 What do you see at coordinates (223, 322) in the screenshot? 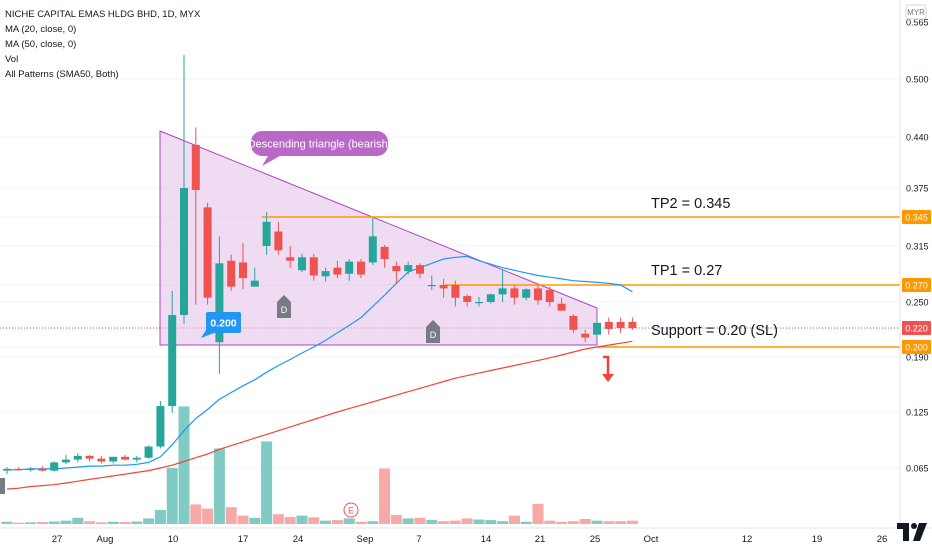
I see `low-label-box` at bounding box center [223, 322].